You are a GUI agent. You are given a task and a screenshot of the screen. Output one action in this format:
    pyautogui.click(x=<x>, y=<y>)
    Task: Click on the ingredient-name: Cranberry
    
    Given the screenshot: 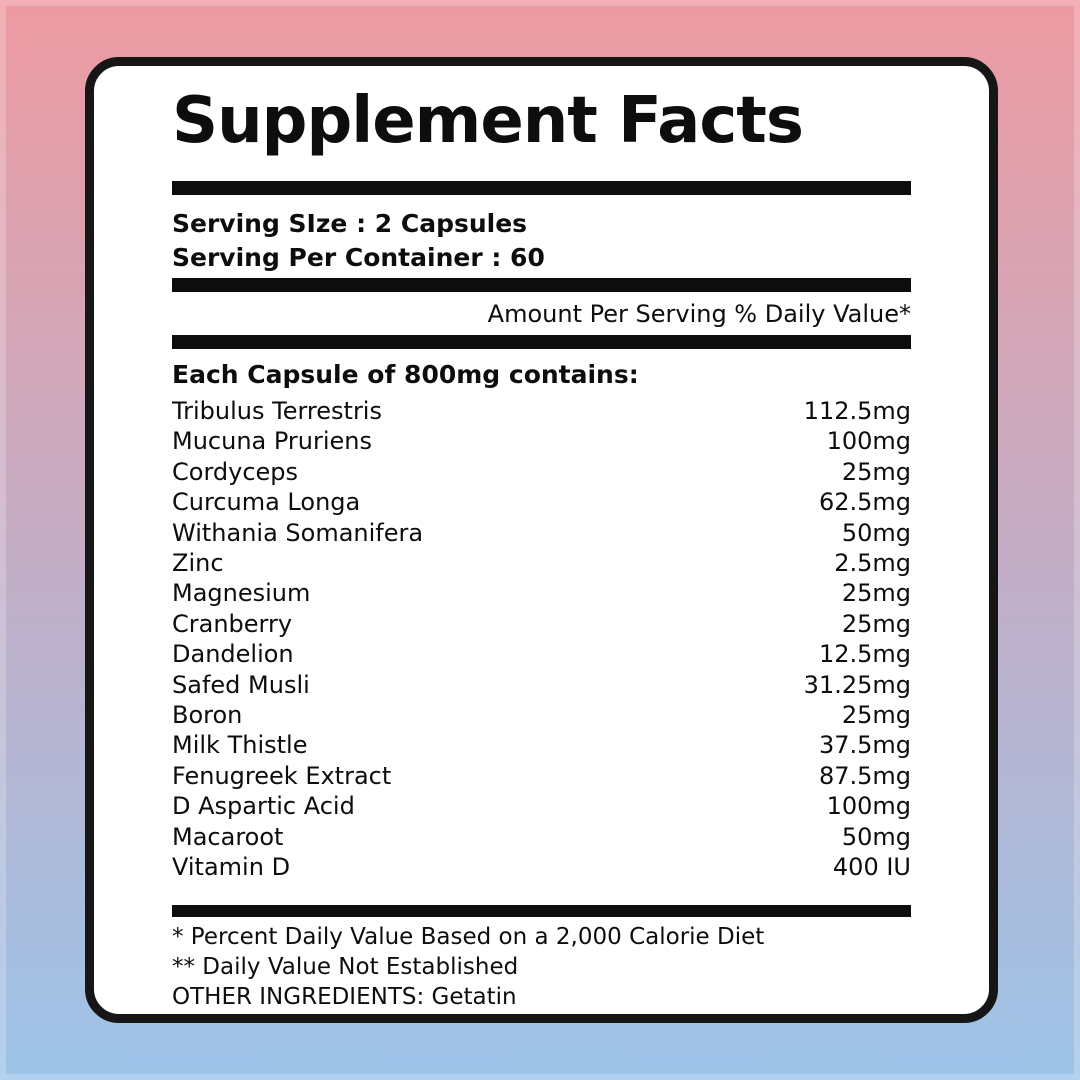 What is the action you would take?
    pyautogui.click(x=232, y=623)
    